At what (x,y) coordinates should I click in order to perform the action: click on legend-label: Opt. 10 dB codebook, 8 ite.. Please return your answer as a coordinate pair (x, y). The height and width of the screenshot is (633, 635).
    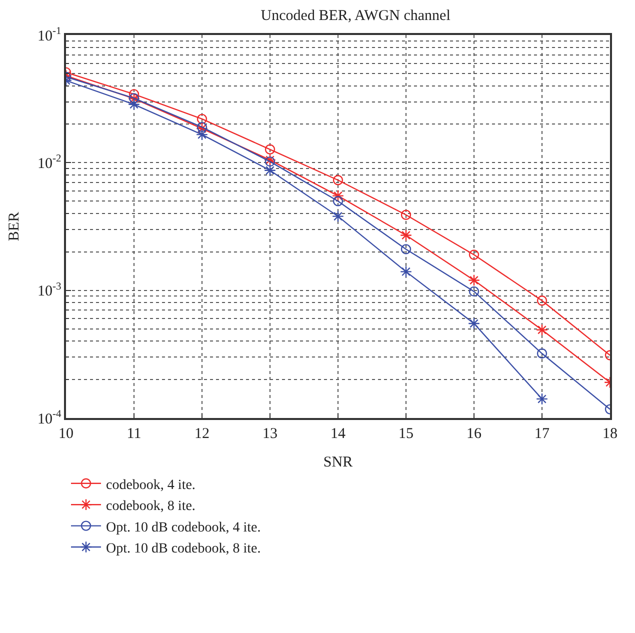
    Looking at the image, I should click on (183, 548).